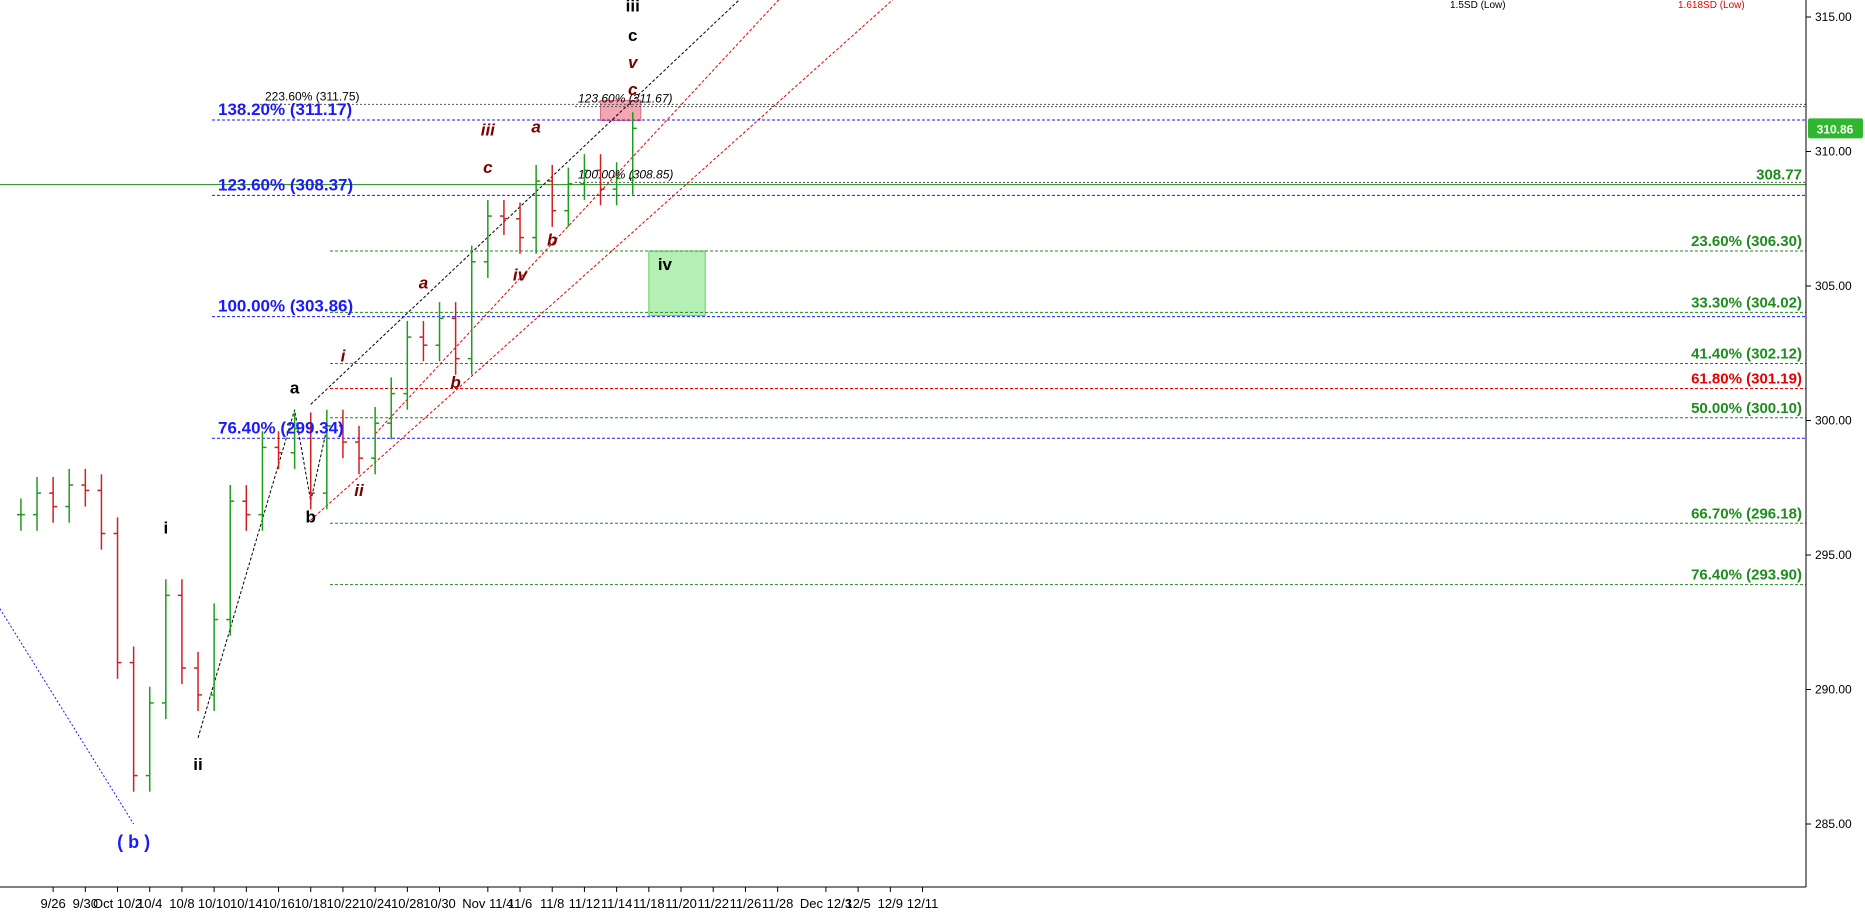 The height and width of the screenshot is (920, 1865). Describe the element at coordinates (1478, 5) in the screenshot. I see `channel-label-0: 1.5SD (Low)` at that location.